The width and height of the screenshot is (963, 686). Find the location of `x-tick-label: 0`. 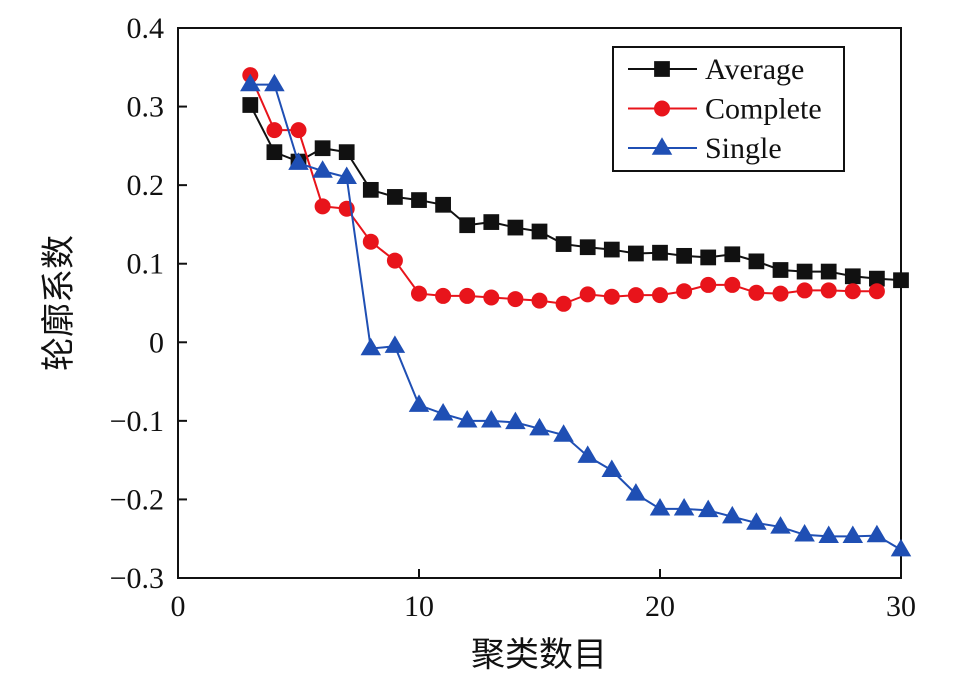

x-tick-label: 0 is located at coordinates (178, 606).